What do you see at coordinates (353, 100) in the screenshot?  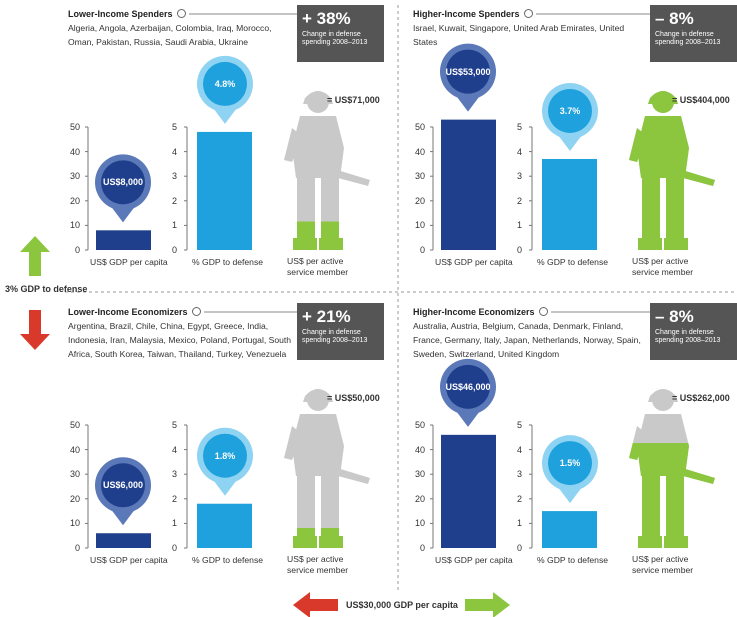 I see `personnel-value: = US$71,000` at bounding box center [353, 100].